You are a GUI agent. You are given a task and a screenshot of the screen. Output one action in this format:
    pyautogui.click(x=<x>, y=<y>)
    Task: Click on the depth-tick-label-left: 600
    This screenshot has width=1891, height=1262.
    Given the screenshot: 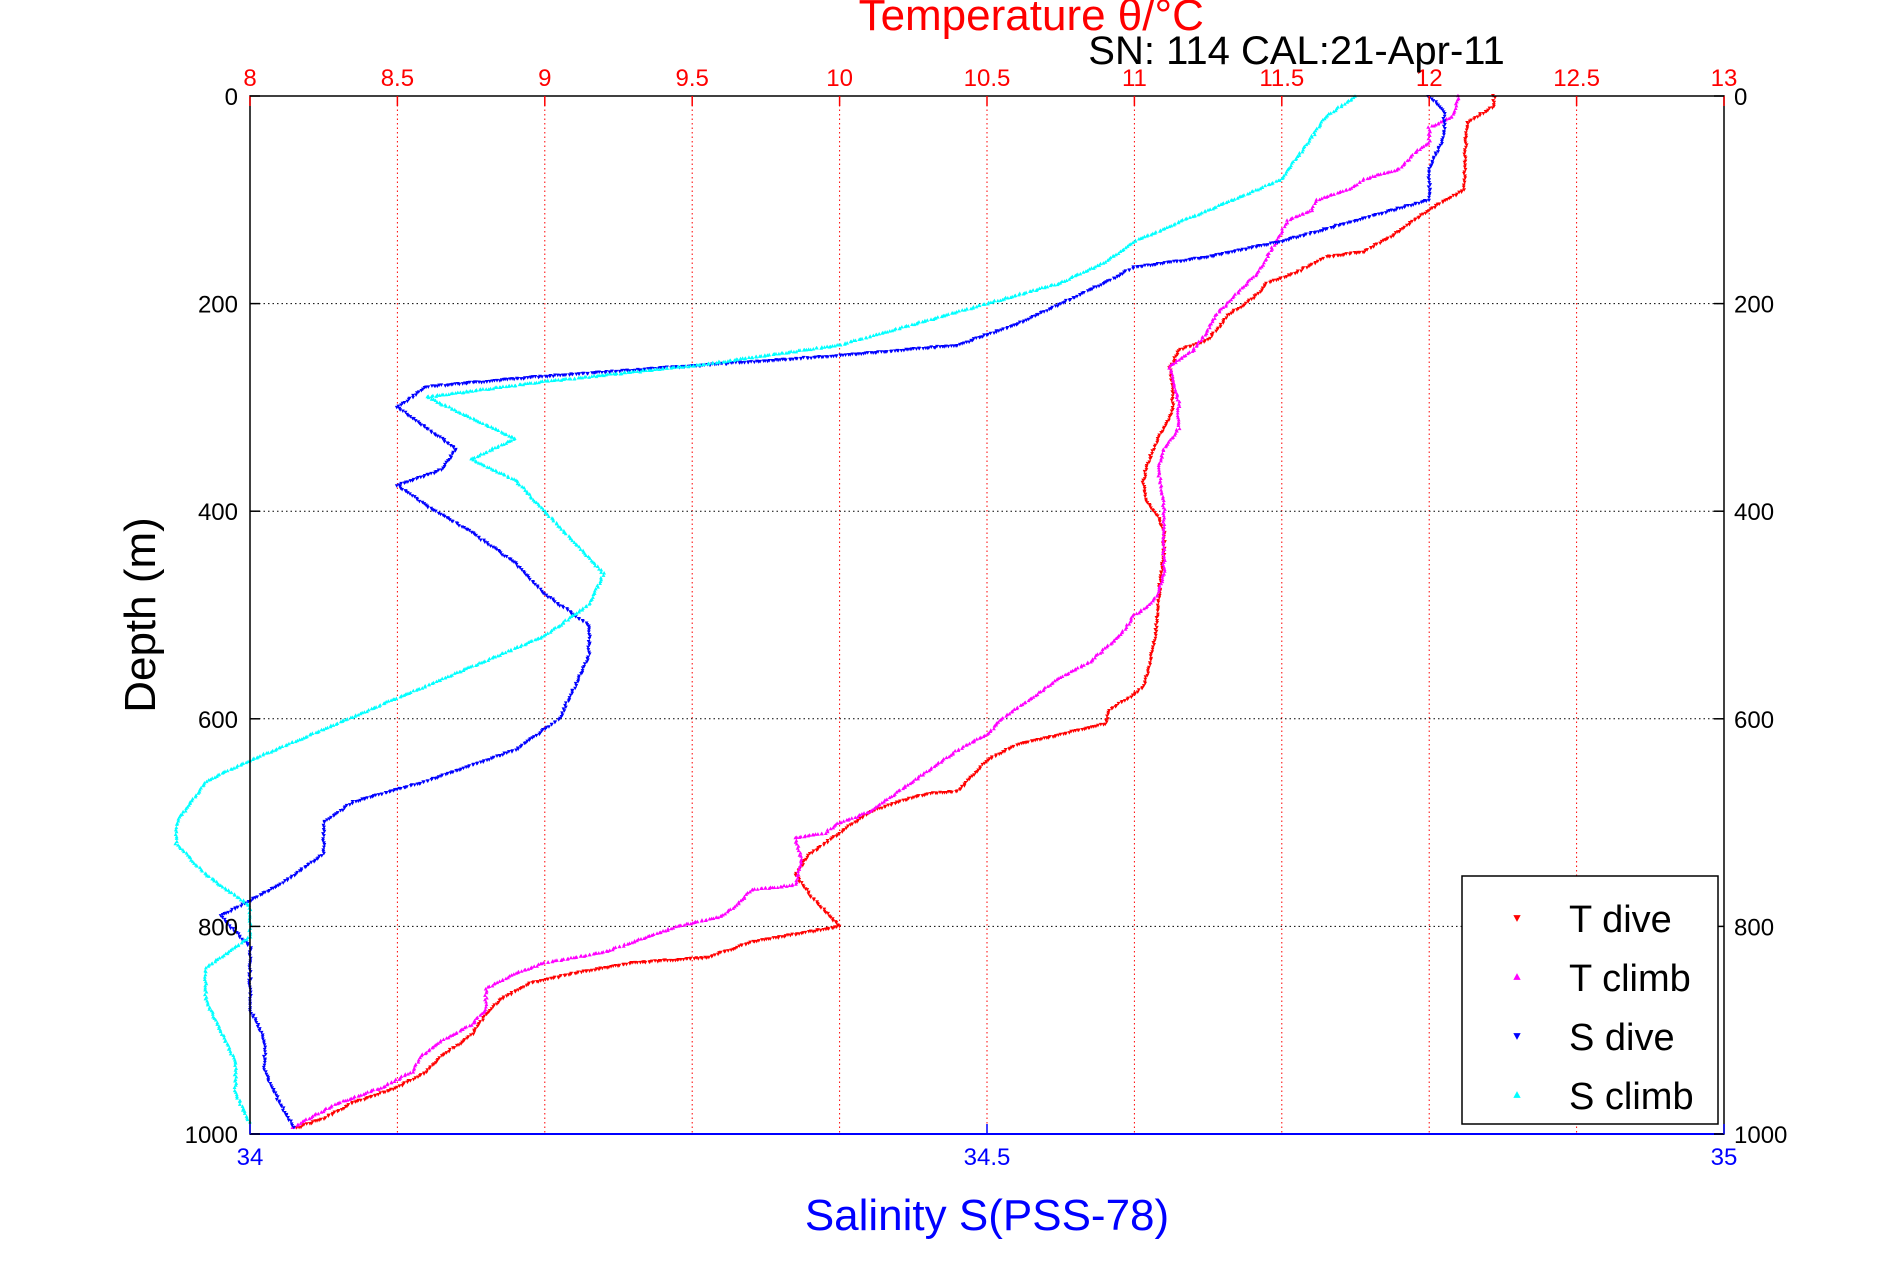 What is the action you would take?
    pyautogui.click(x=218, y=720)
    